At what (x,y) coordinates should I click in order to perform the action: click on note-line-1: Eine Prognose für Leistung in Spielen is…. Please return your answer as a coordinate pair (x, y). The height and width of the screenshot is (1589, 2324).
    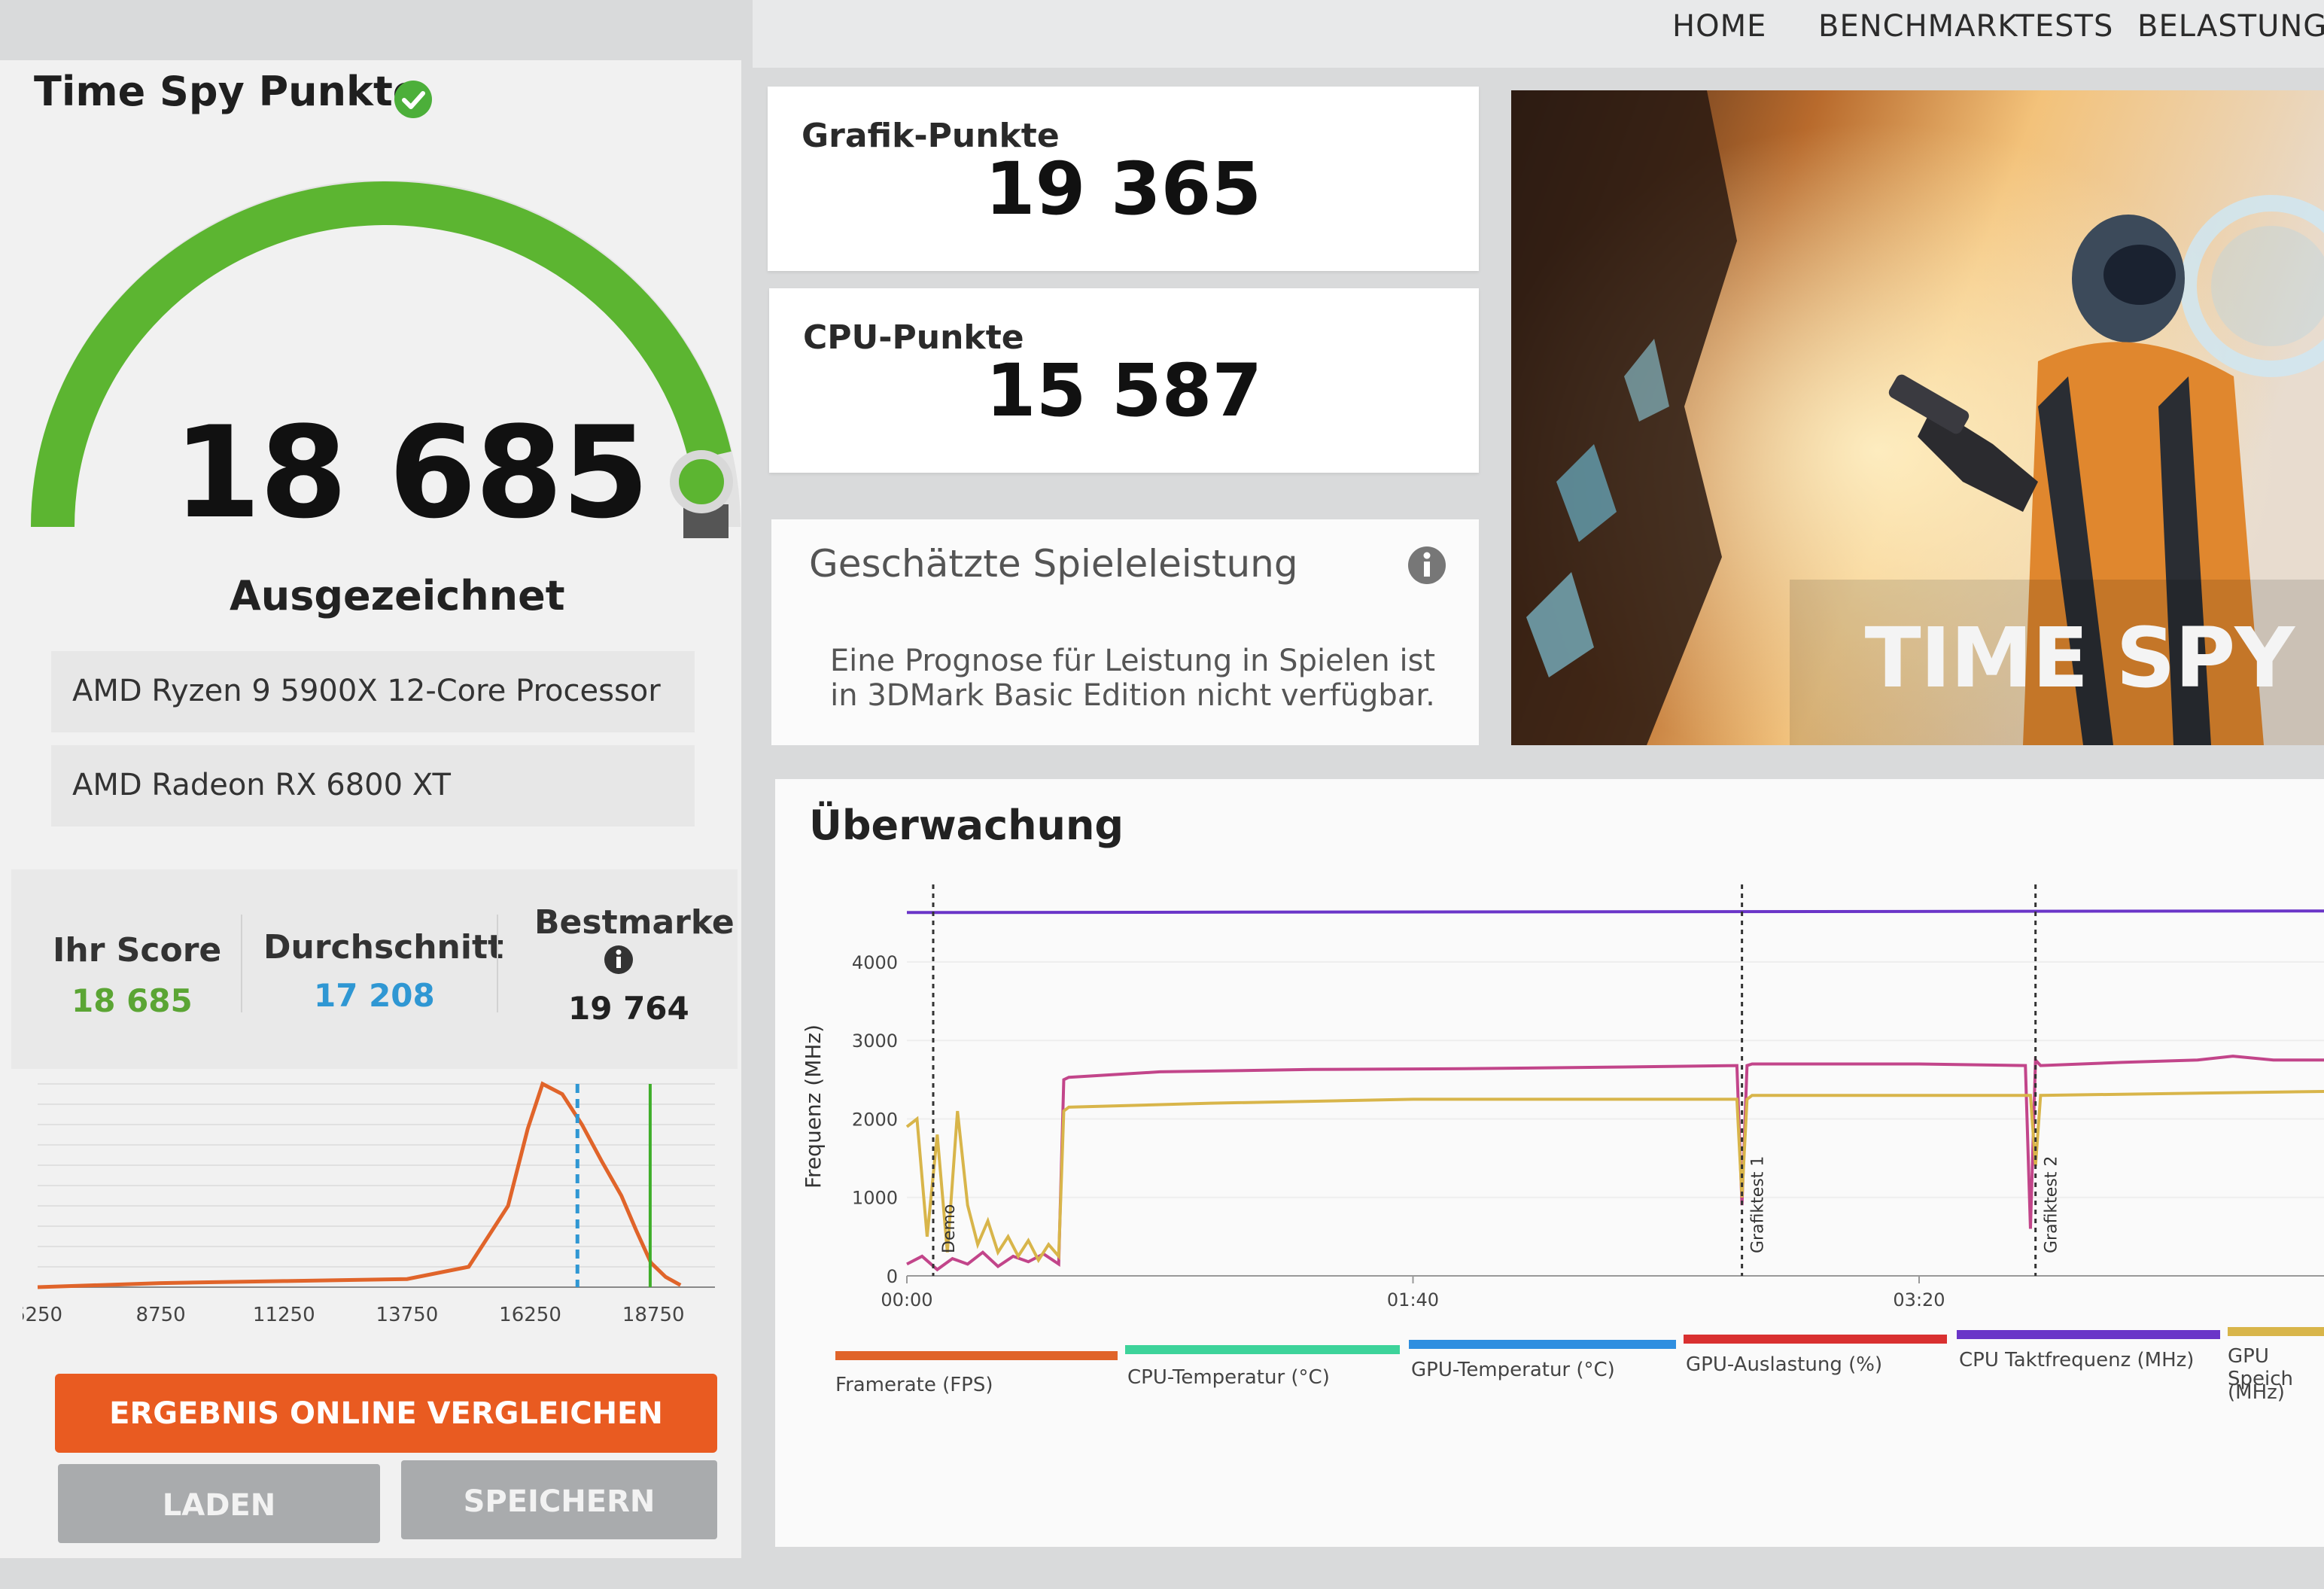
    Looking at the image, I should click on (1132, 661).